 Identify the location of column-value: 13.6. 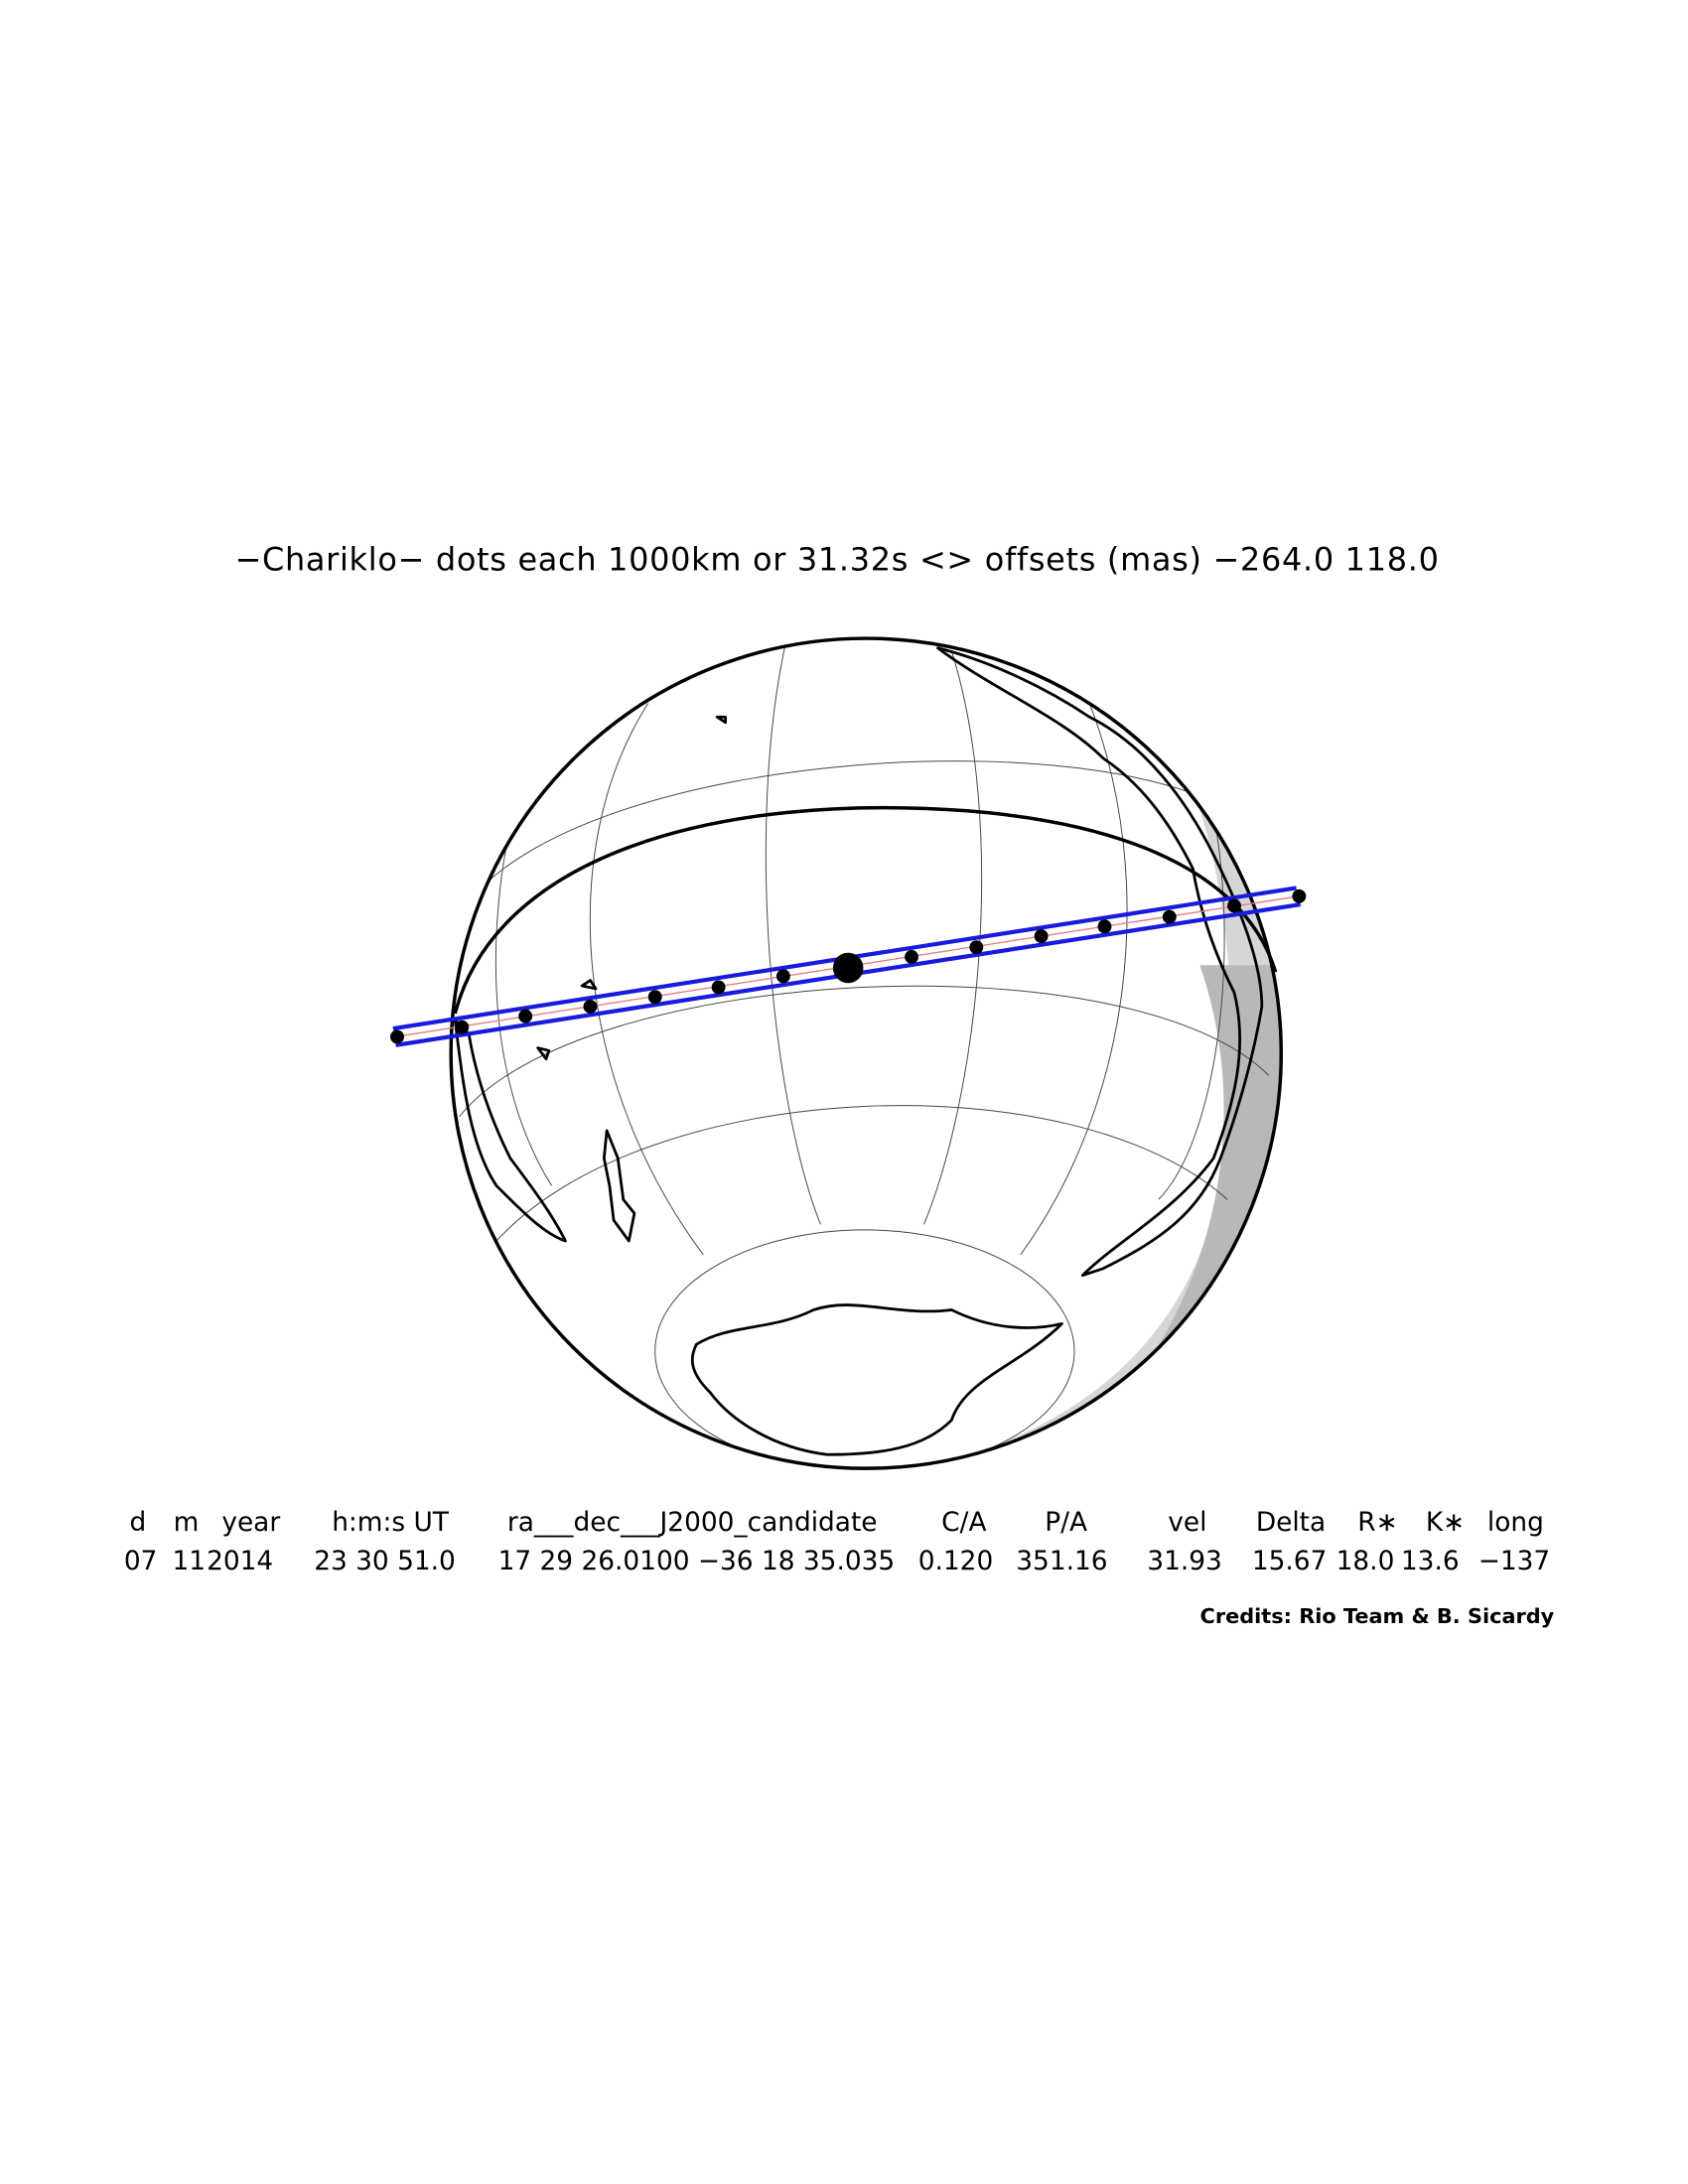
(1430, 1561).